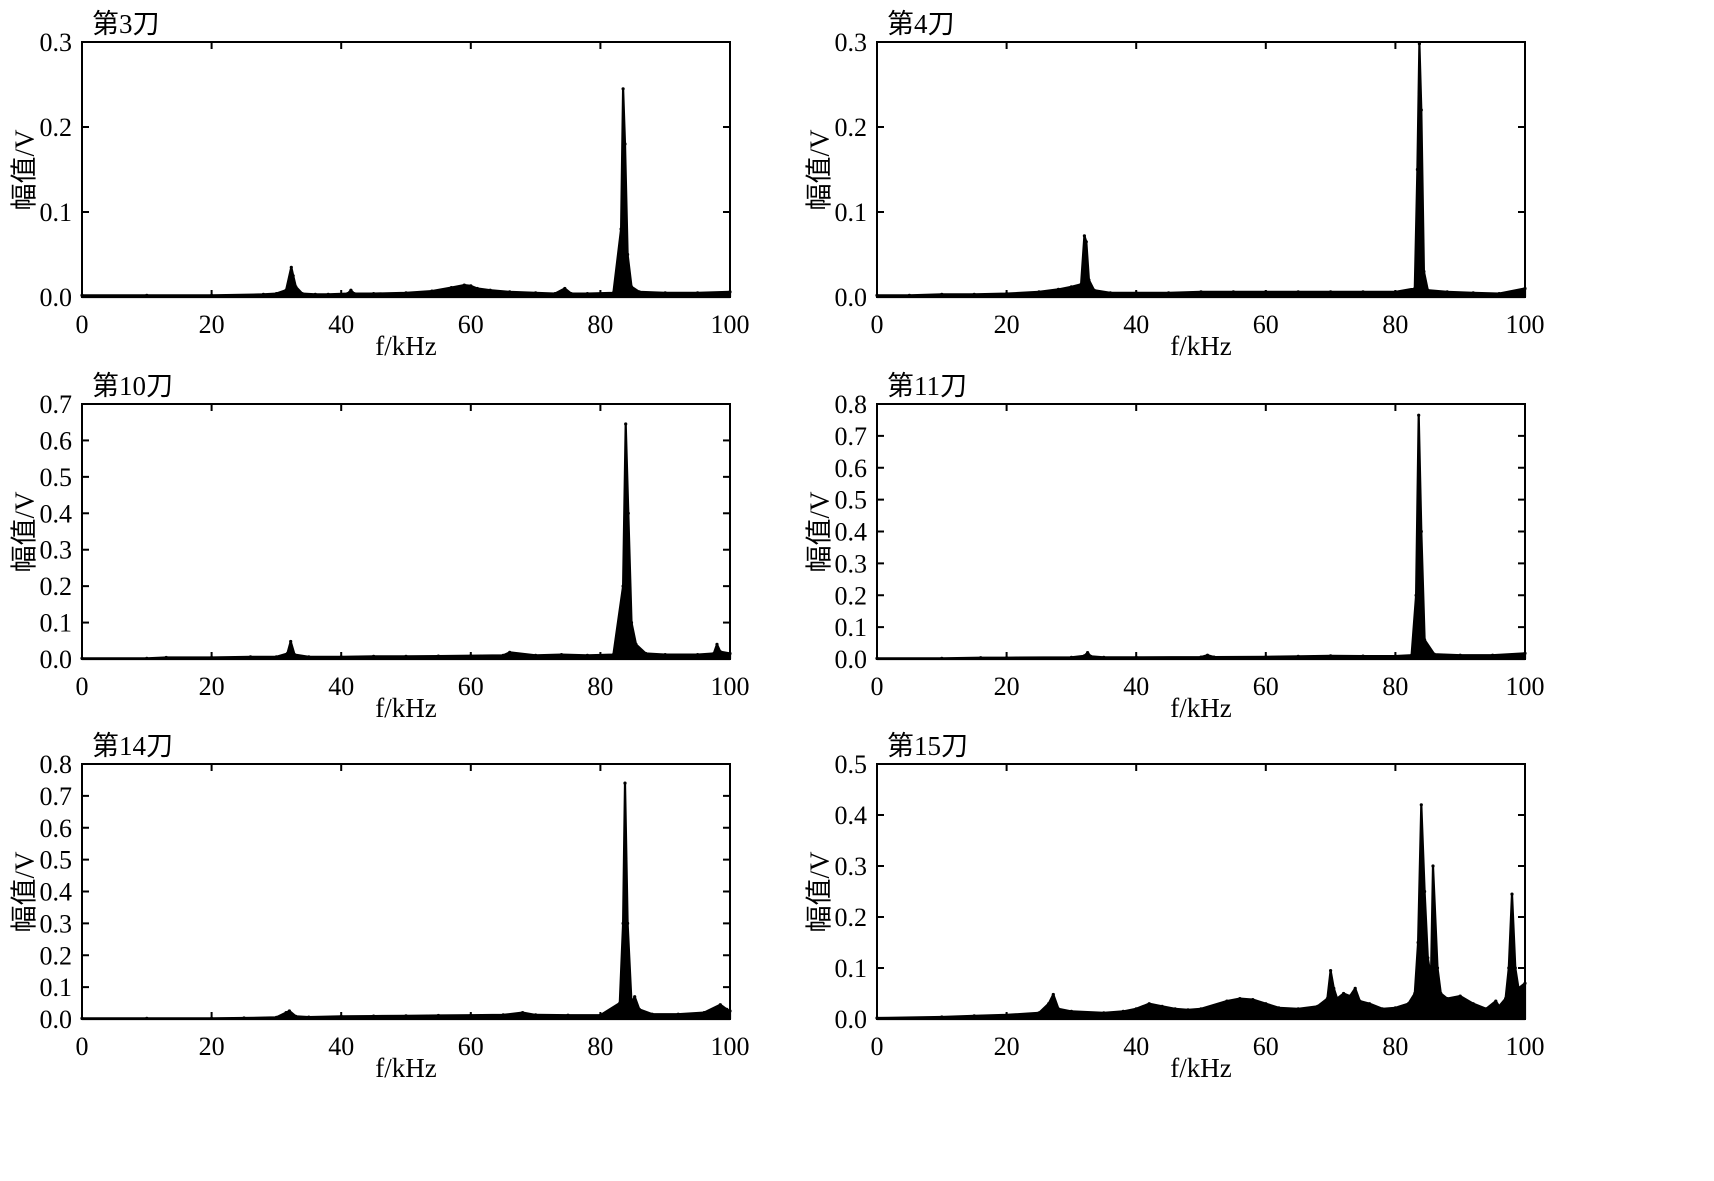  Describe the element at coordinates (56, 828) in the screenshot. I see `y-tick-label: 0.6` at that location.